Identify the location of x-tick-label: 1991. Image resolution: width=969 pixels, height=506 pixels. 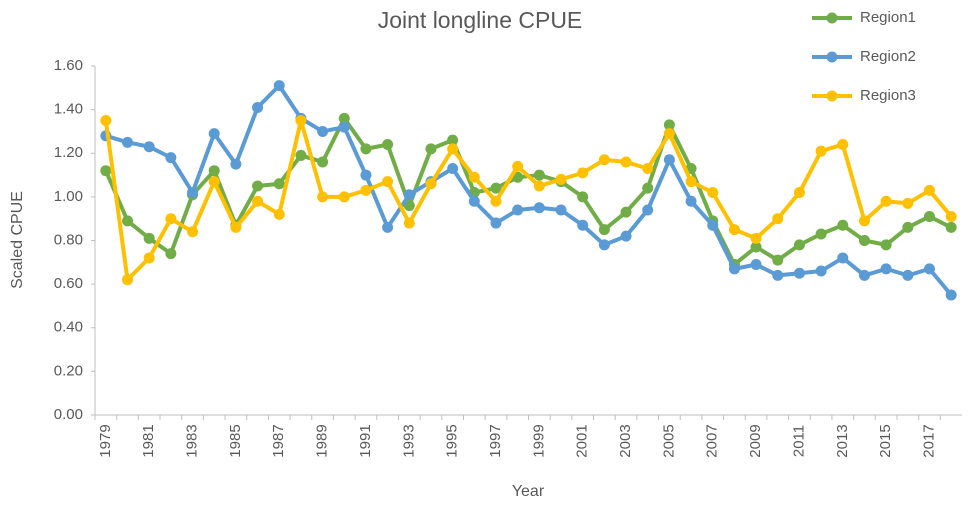
(365, 440).